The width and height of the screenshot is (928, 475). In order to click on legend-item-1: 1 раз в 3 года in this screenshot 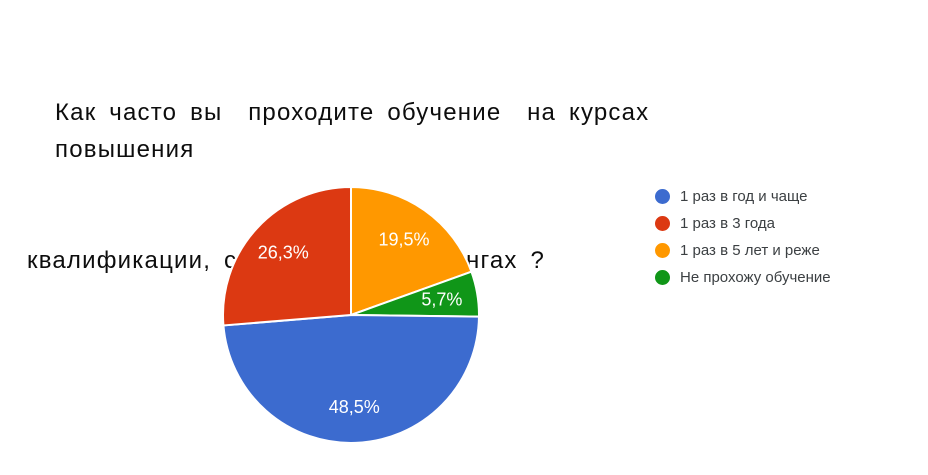, I will do `click(743, 223)`.